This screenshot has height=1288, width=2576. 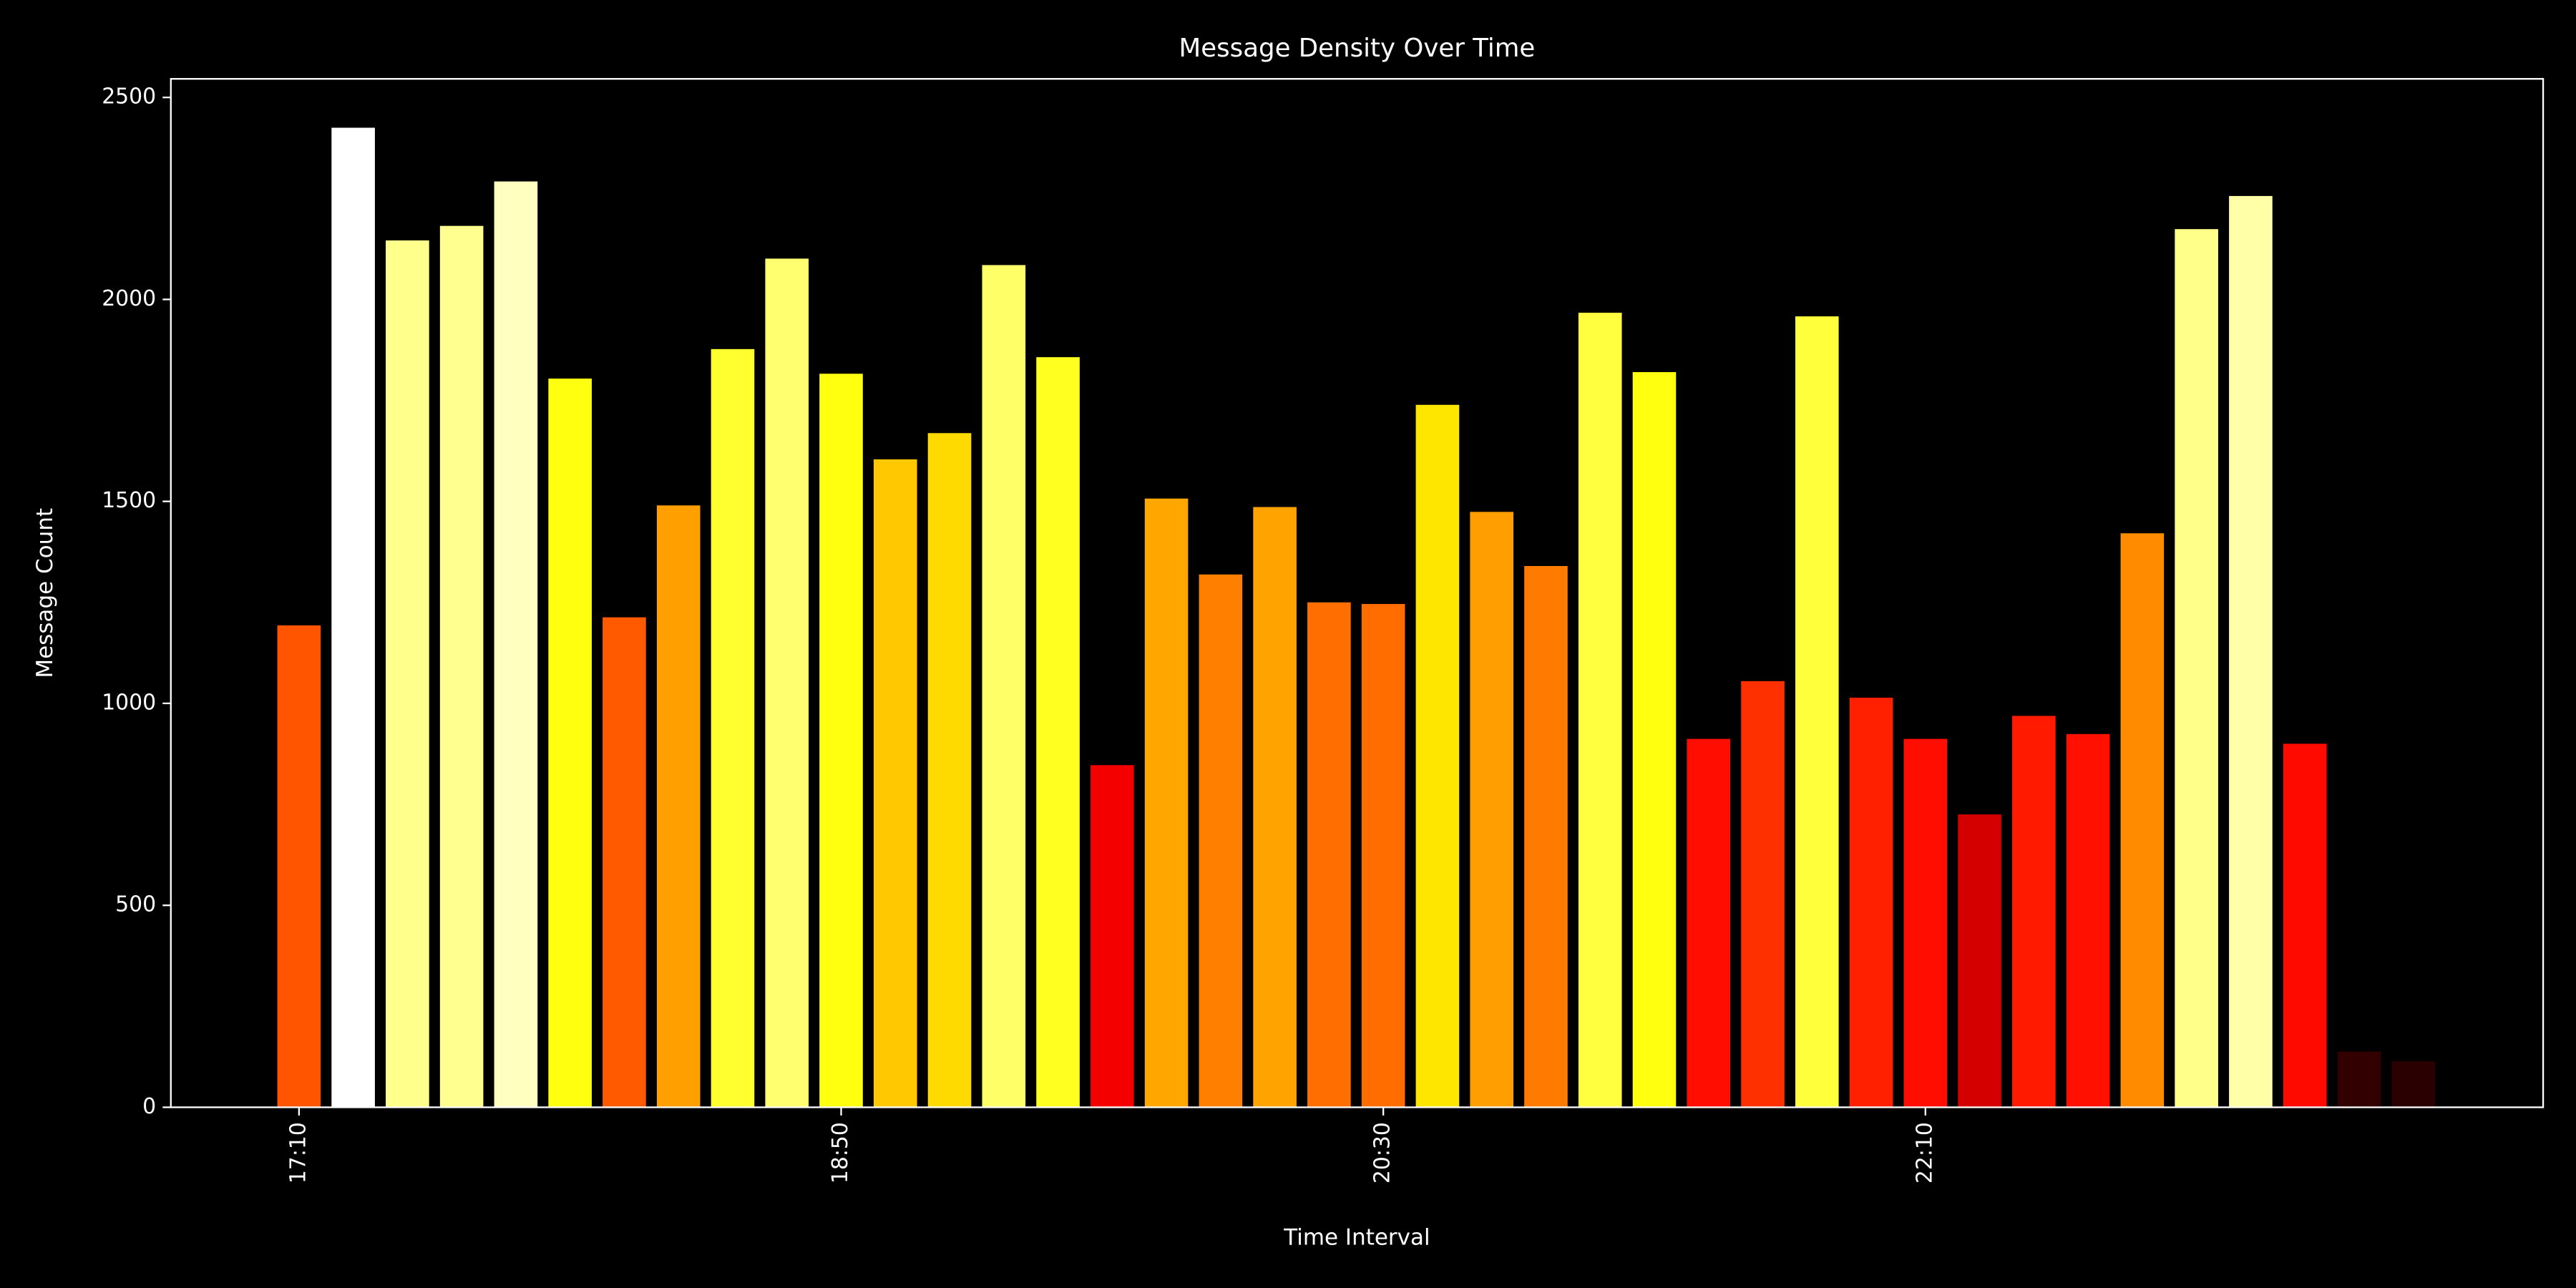 I want to click on y-tick-label: 2500, so click(x=129, y=96).